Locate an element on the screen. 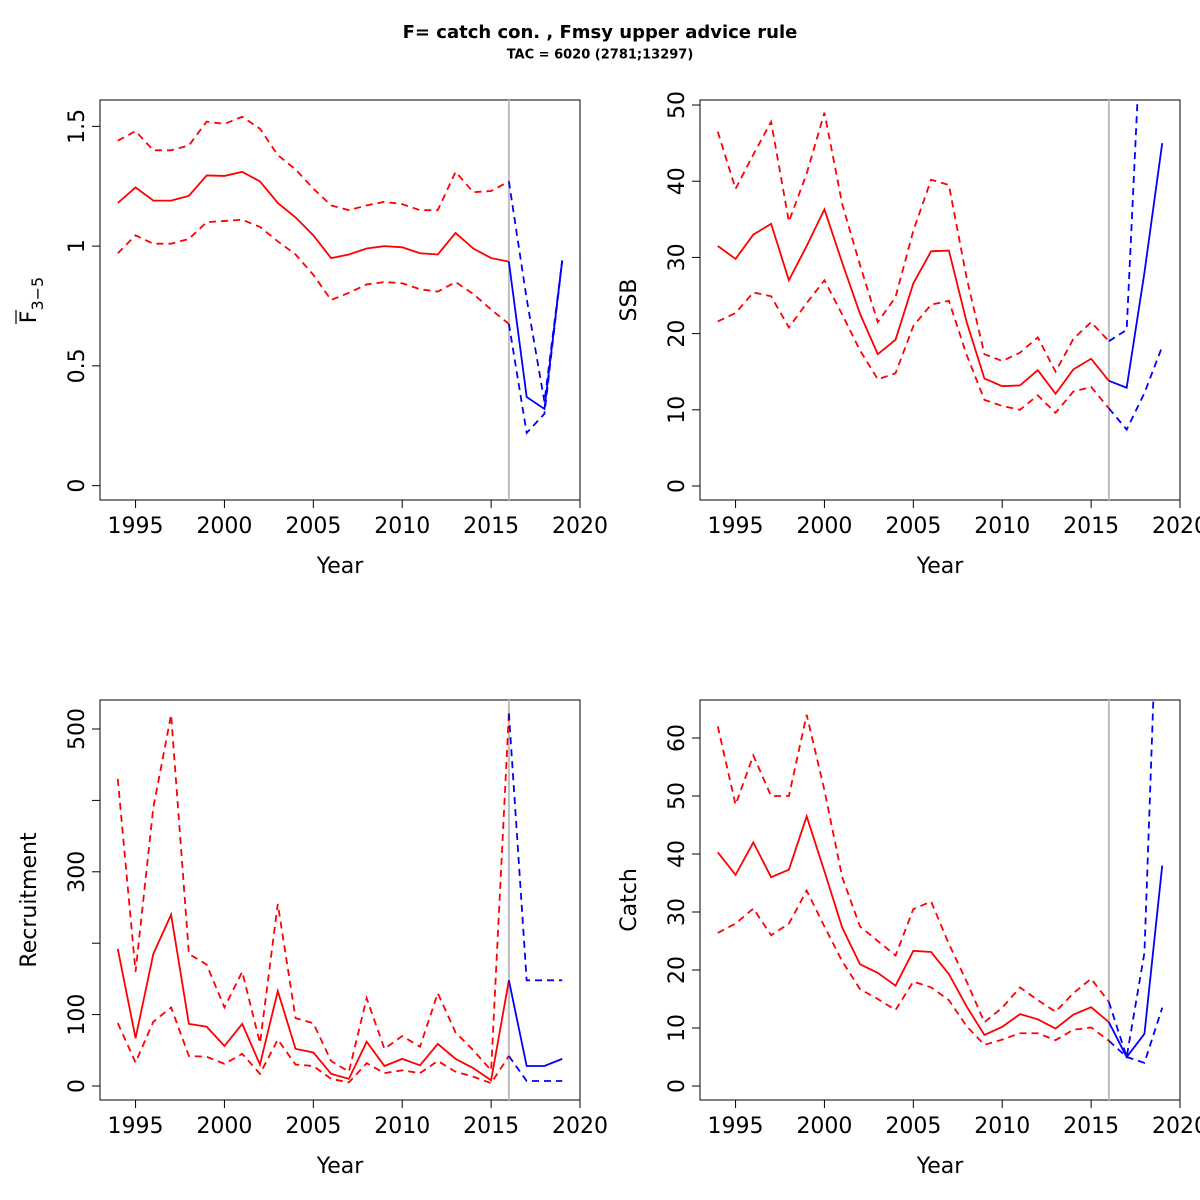  y-tick-label: 300 is located at coordinates (77, 872).